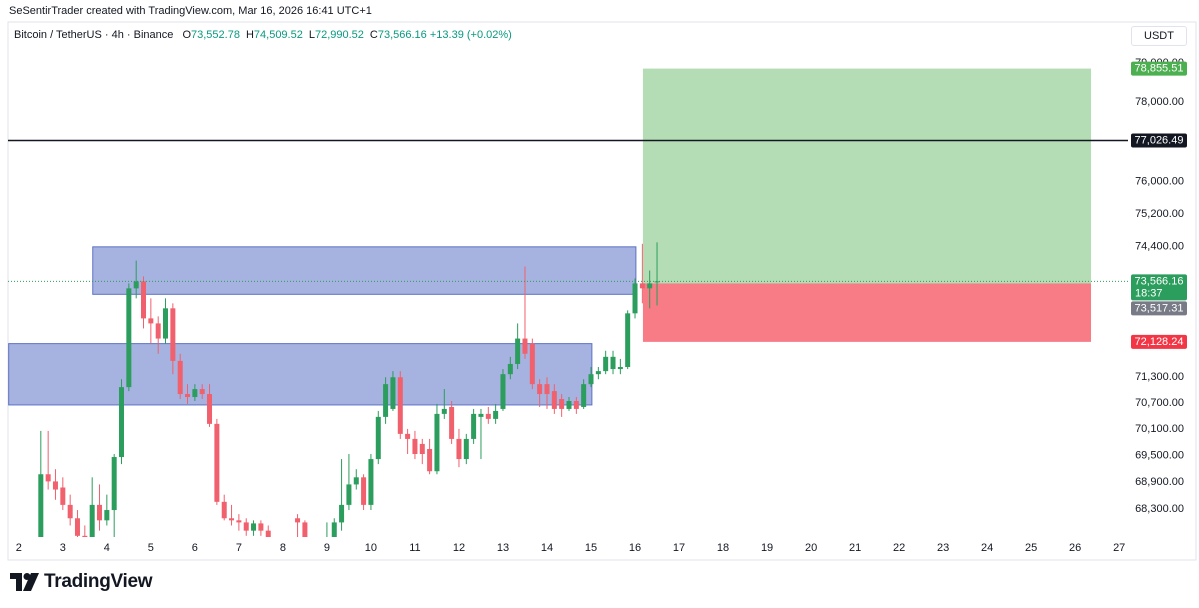 The width and height of the screenshot is (1199, 608). Describe the element at coordinates (215, 35) in the screenshot. I see `ohlc-value: 73,552.78` at that location.